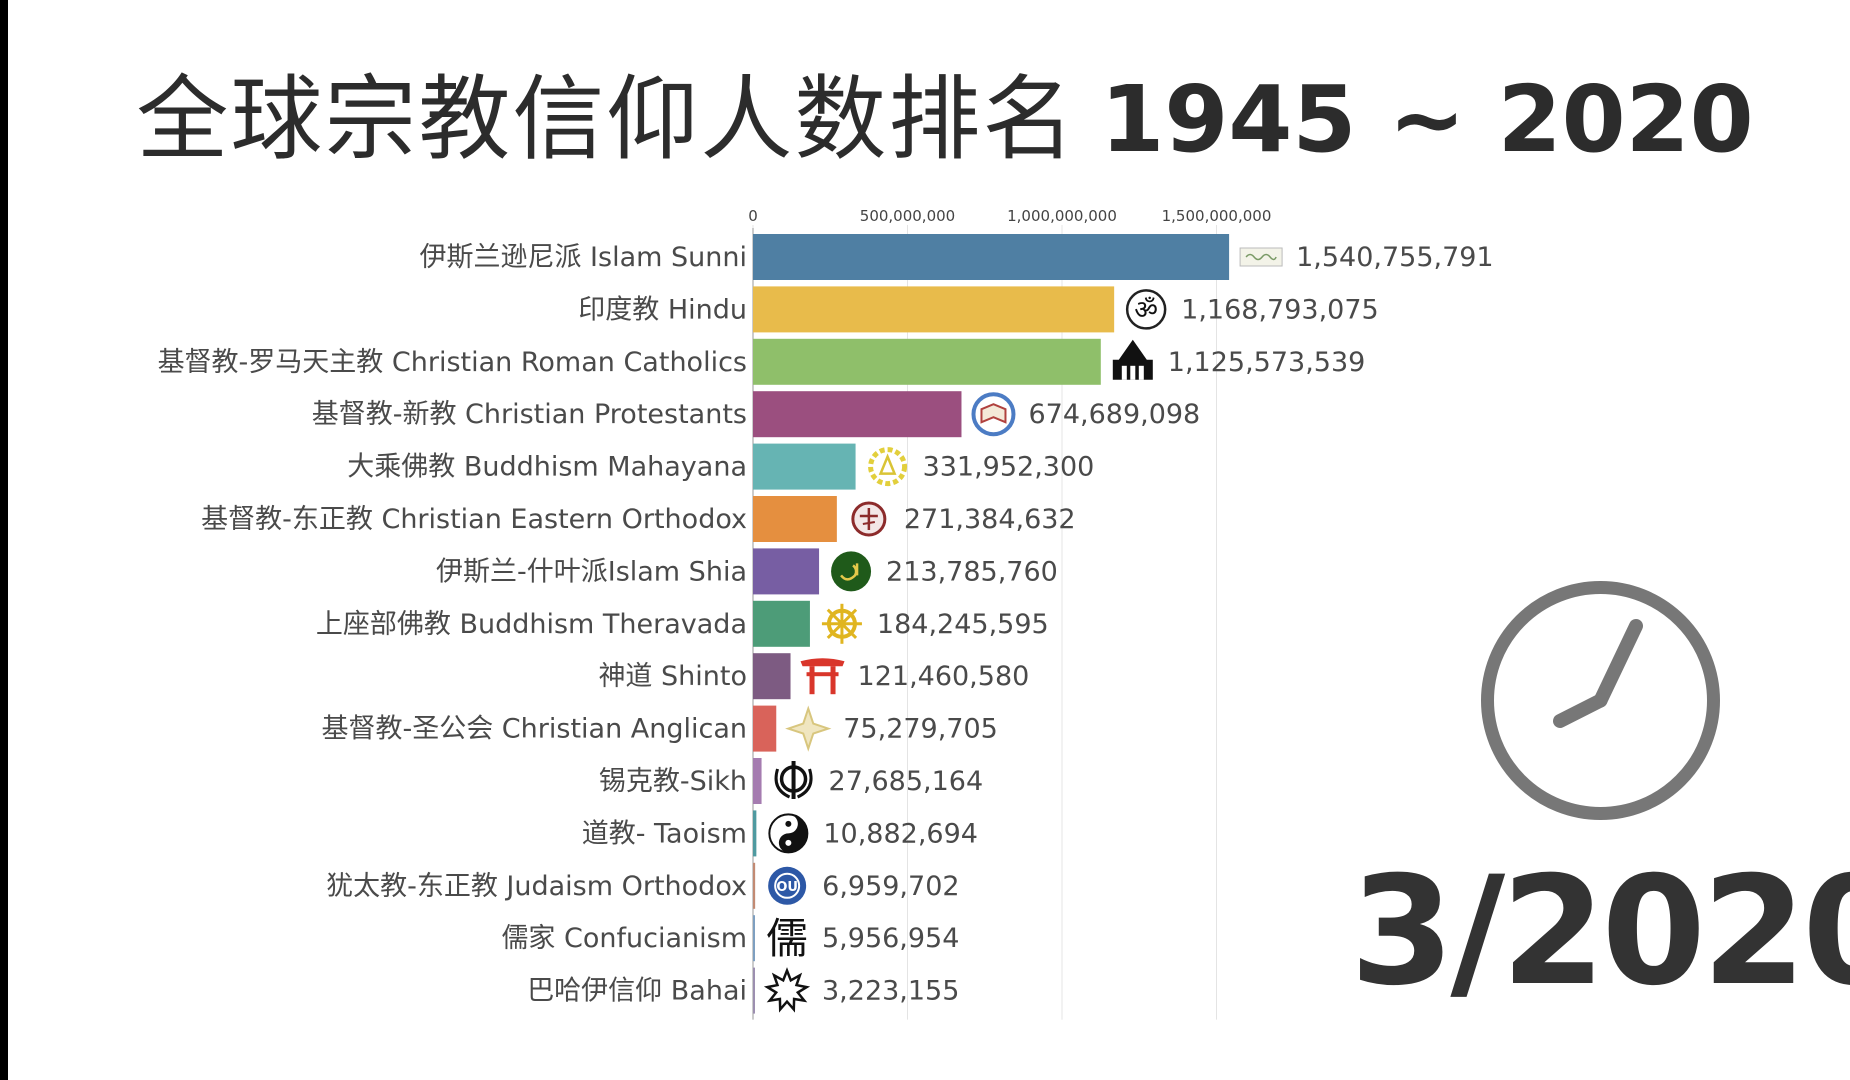 Image resolution: width=1850 pixels, height=1080 pixels. Describe the element at coordinates (890, 991) in the screenshot. I see `value-label: 3,223,155` at that location.